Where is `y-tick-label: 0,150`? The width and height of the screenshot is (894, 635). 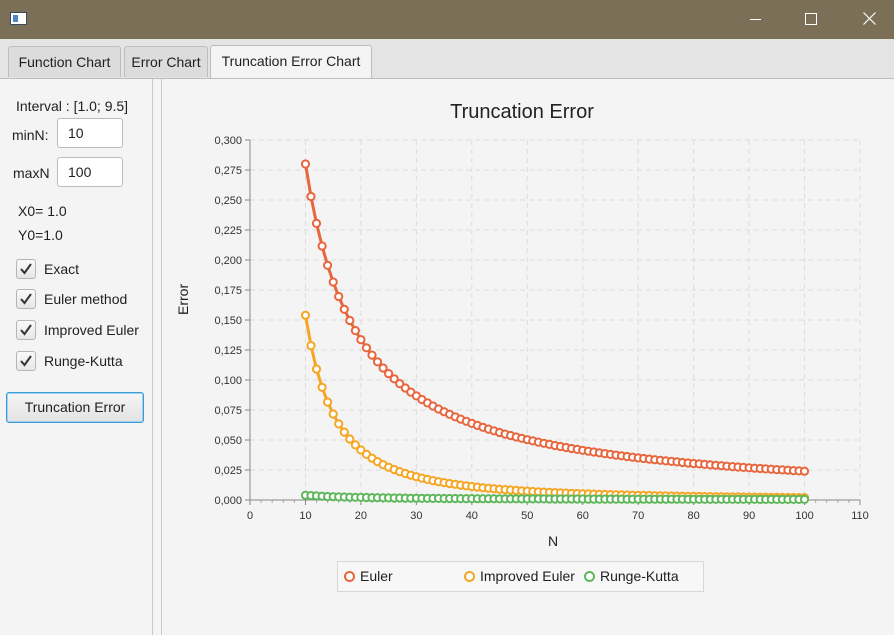 y-tick-label: 0,150 is located at coordinates (228, 321).